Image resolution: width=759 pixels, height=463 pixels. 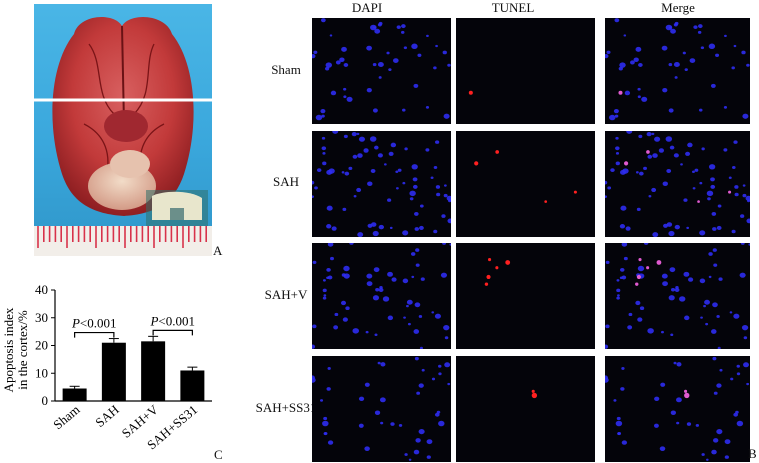 What do you see at coordinates (381, 409) in the screenshot?
I see `micrograph-sah-ss31-dapi` at bounding box center [381, 409].